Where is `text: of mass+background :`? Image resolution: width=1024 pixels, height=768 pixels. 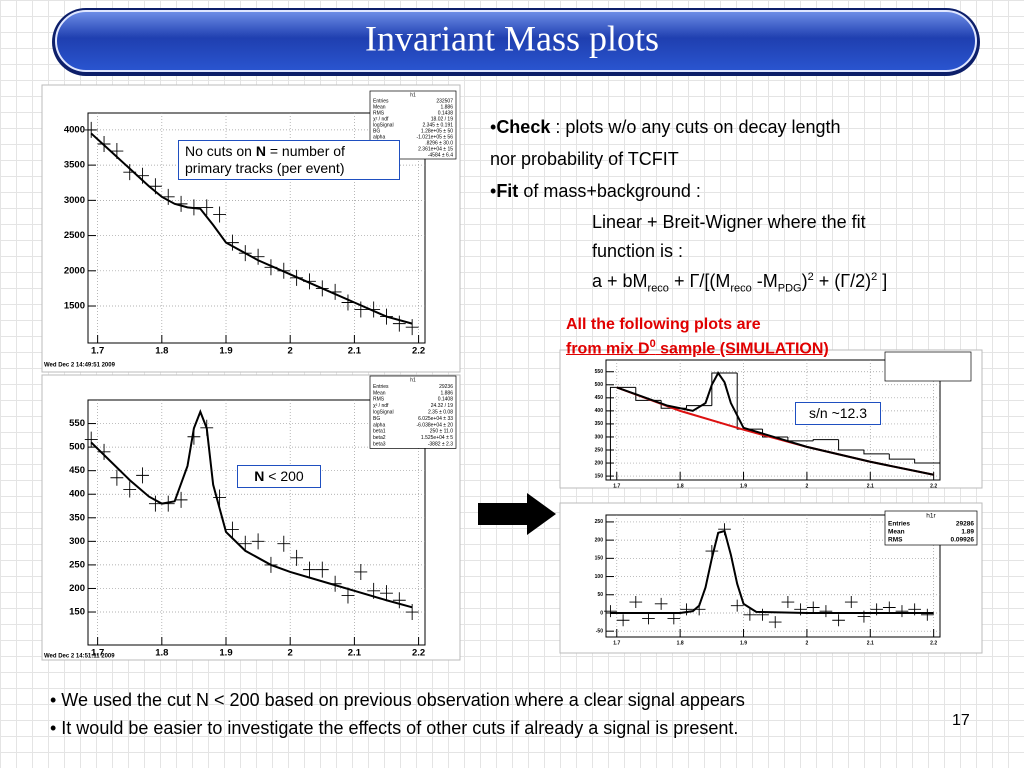
text: of mass+background : is located at coordinates (609, 191).